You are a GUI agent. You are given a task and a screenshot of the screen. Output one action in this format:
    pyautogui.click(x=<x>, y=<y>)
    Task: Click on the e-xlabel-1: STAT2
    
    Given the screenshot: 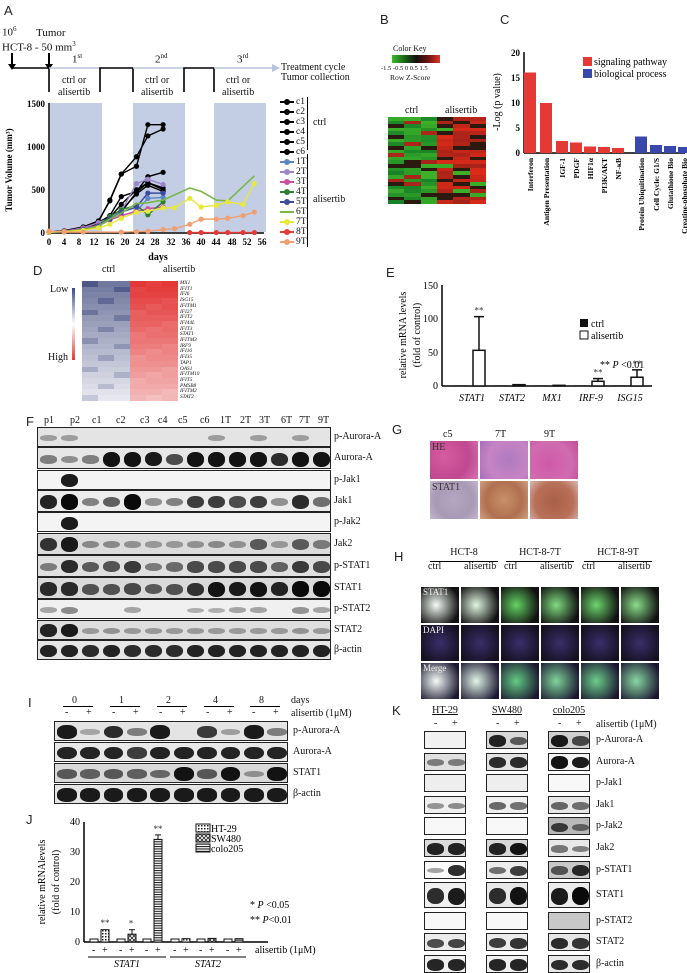 What is the action you would take?
    pyautogui.click(x=512, y=398)
    